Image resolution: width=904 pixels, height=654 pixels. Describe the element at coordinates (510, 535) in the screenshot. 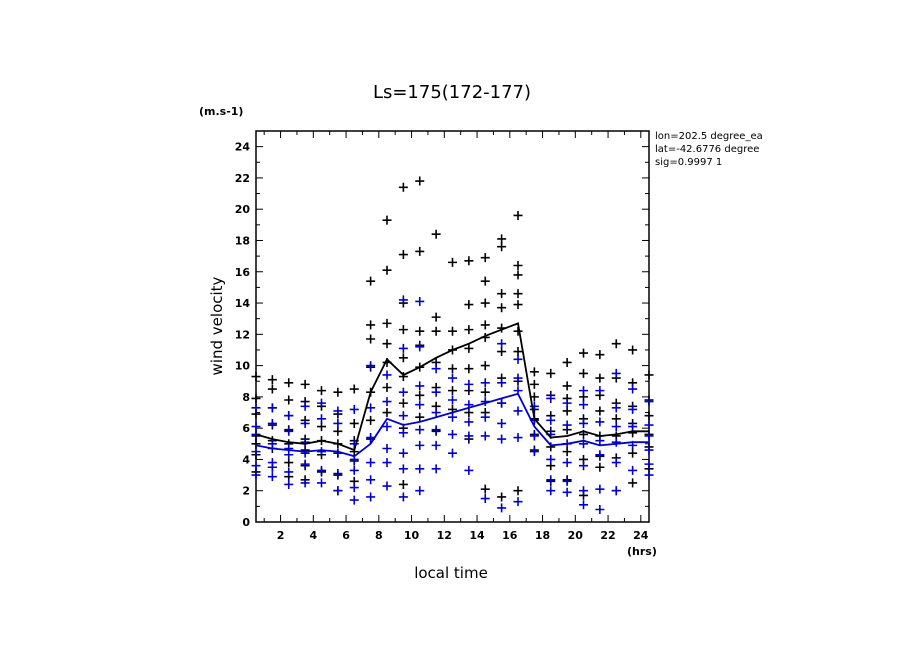

I see `x-tick-label: 16` at that location.